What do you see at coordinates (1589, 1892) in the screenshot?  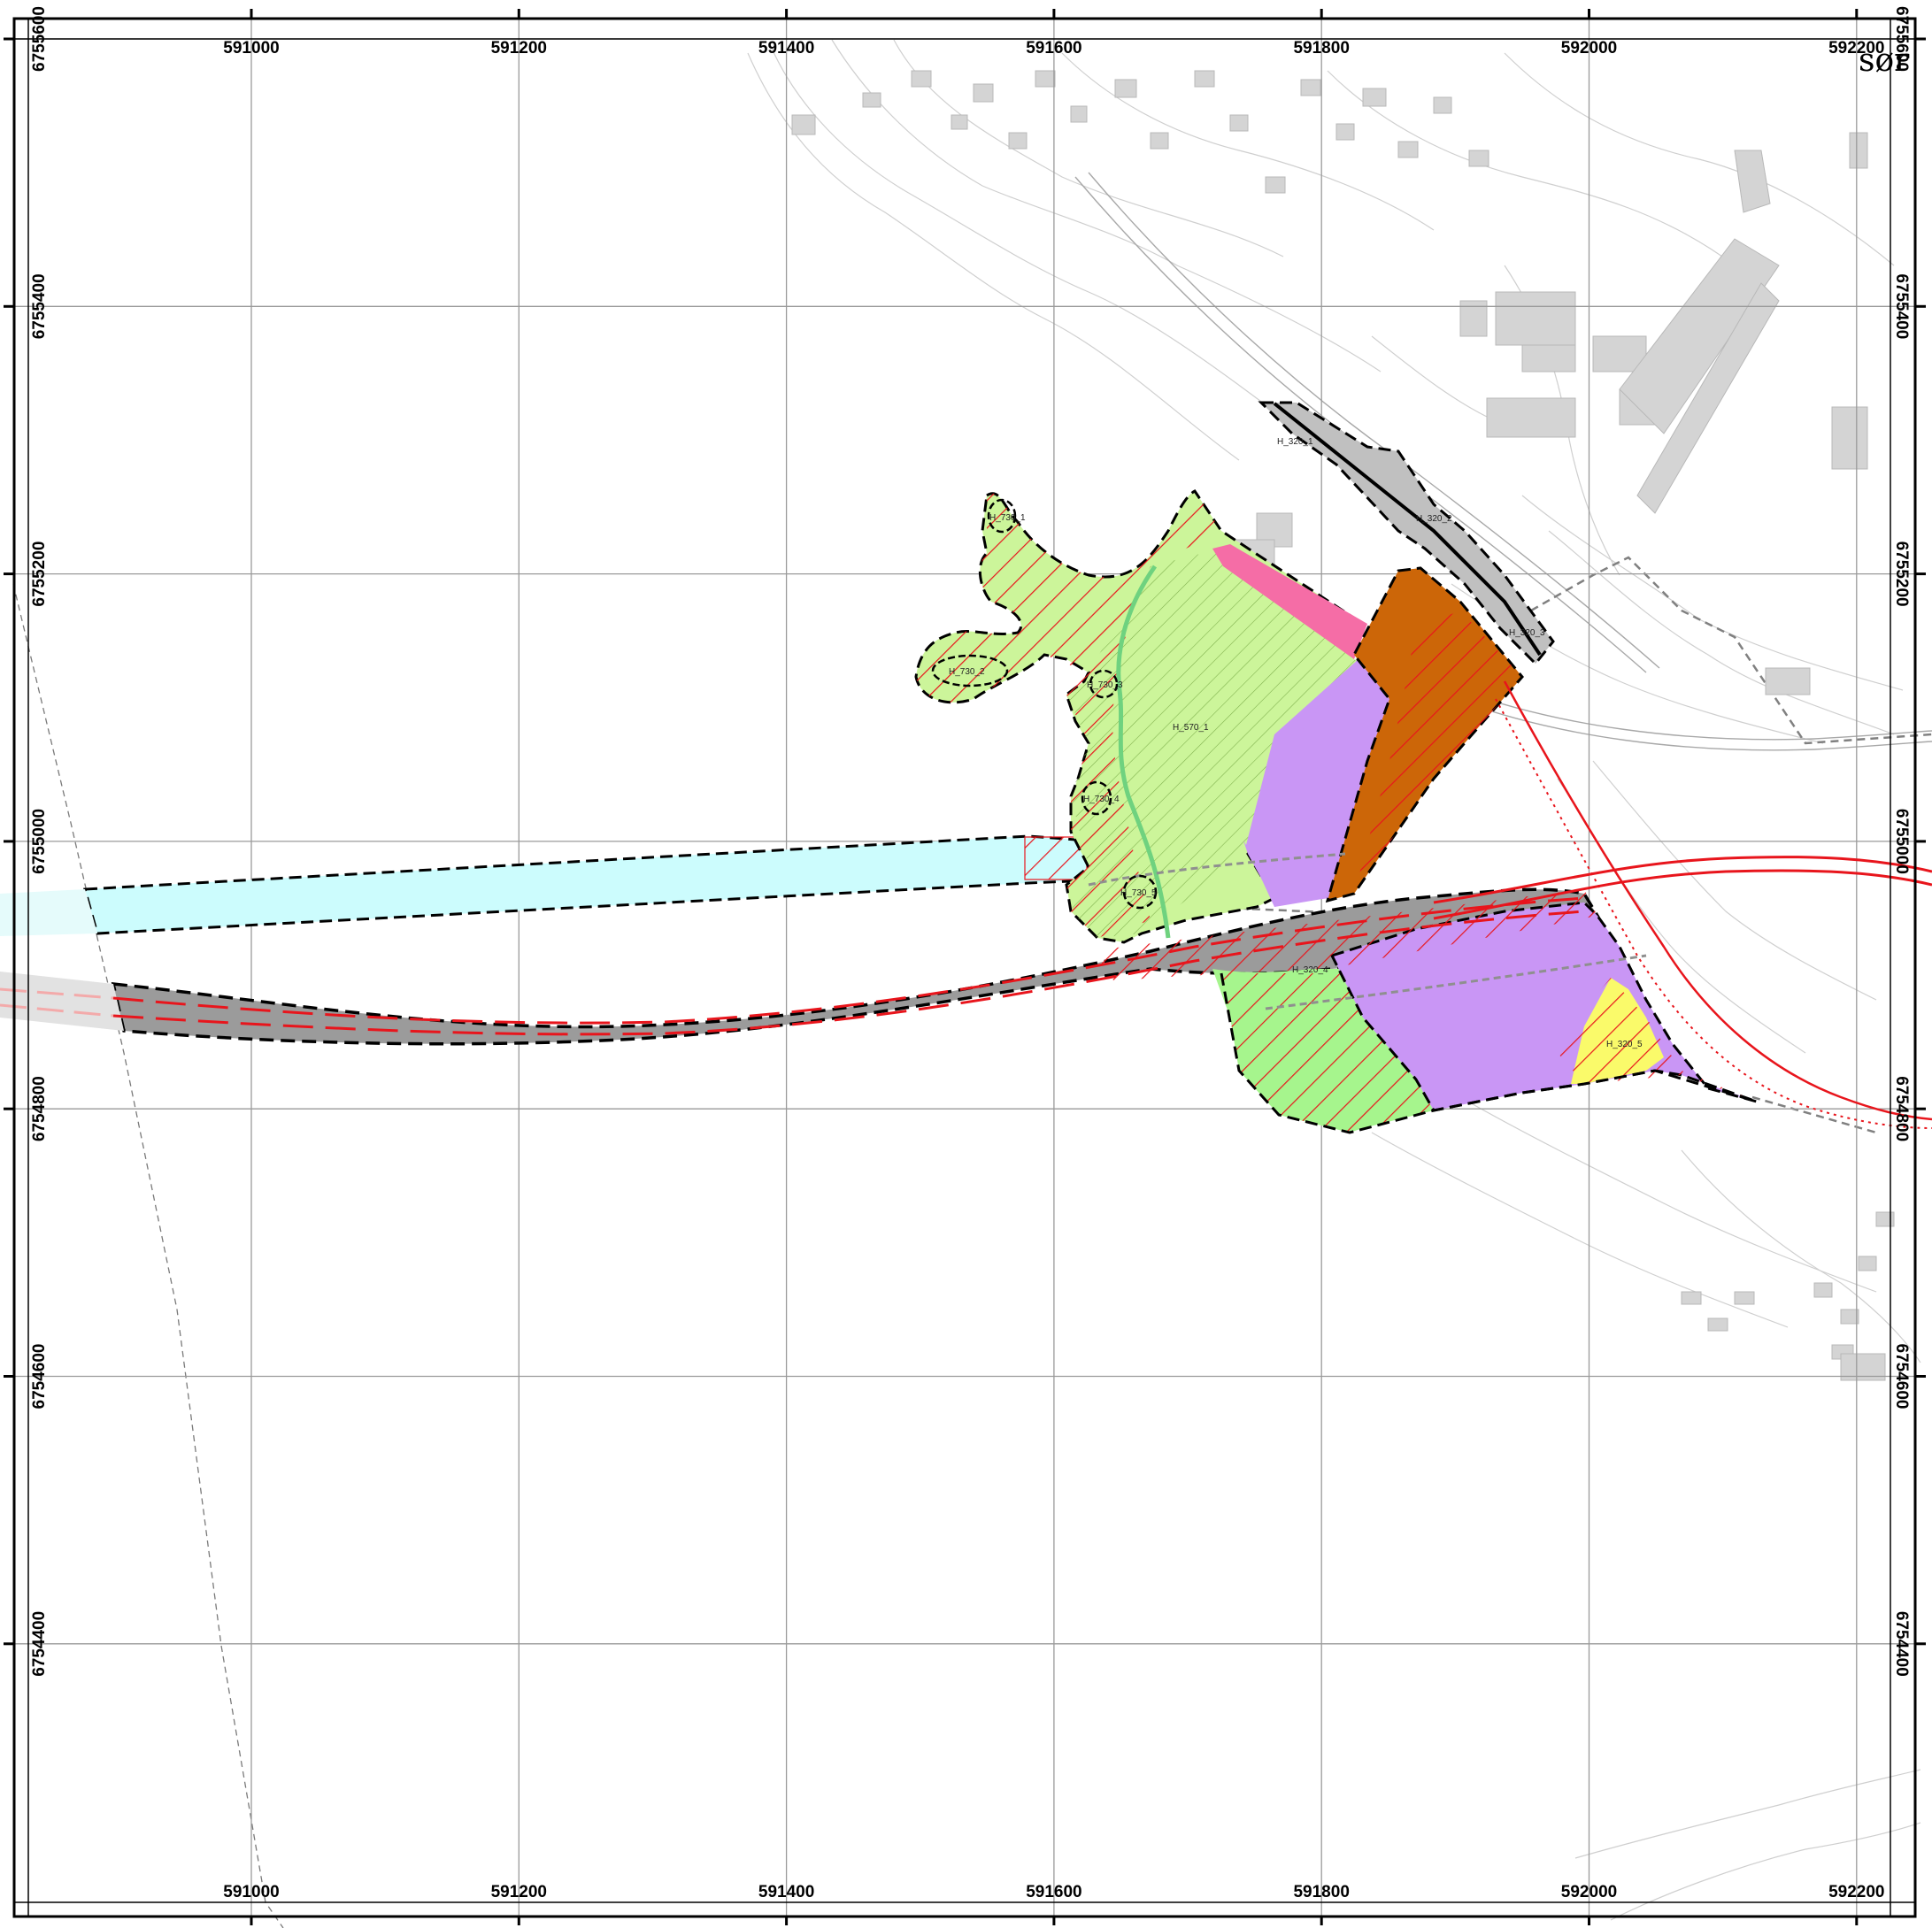 I see `x-tick-label-bottom-5: 592000` at bounding box center [1589, 1892].